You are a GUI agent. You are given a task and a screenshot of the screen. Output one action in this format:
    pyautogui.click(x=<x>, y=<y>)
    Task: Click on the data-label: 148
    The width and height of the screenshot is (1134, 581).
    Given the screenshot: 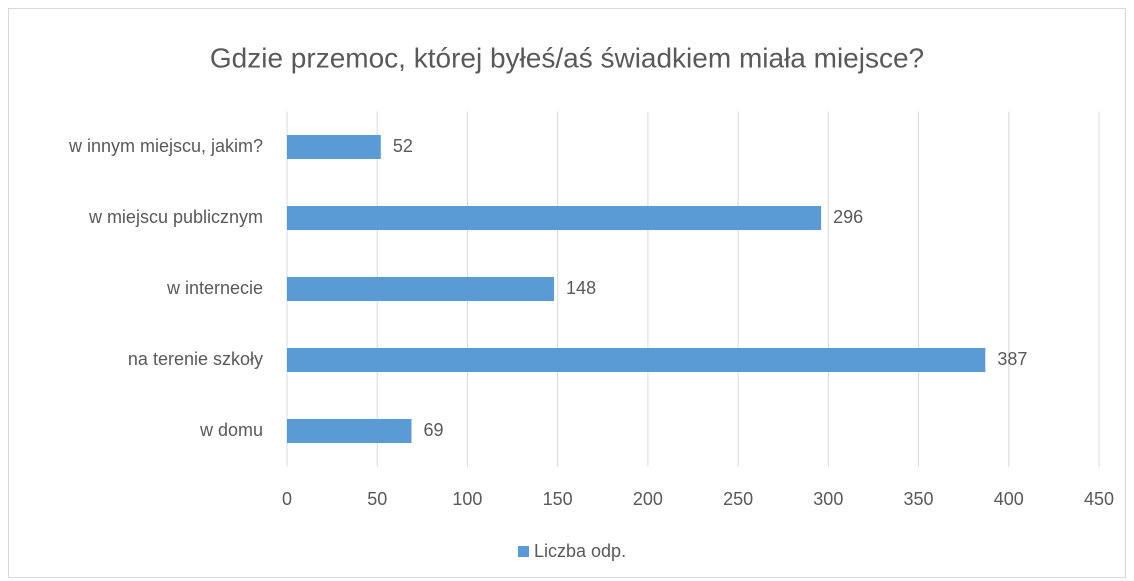 What is the action you would take?
    pyautogui.click(x=581, y=288)
    